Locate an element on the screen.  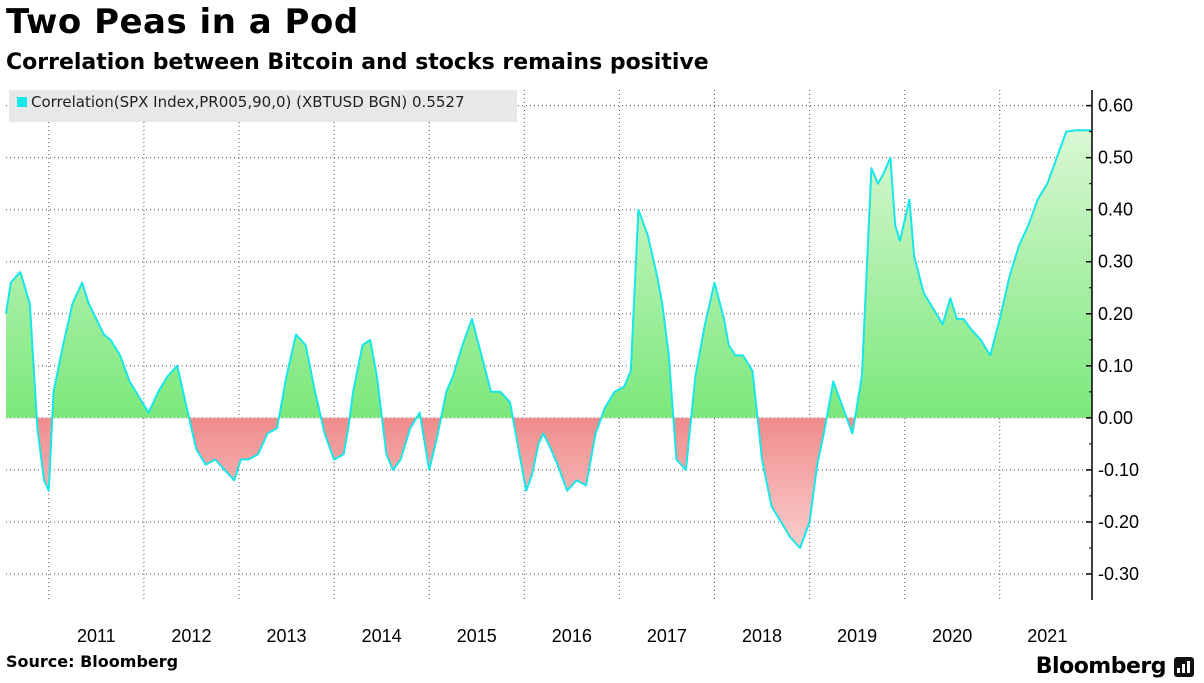
brand-logo-text: Bloomberg is located at coordinates (1101, 666).